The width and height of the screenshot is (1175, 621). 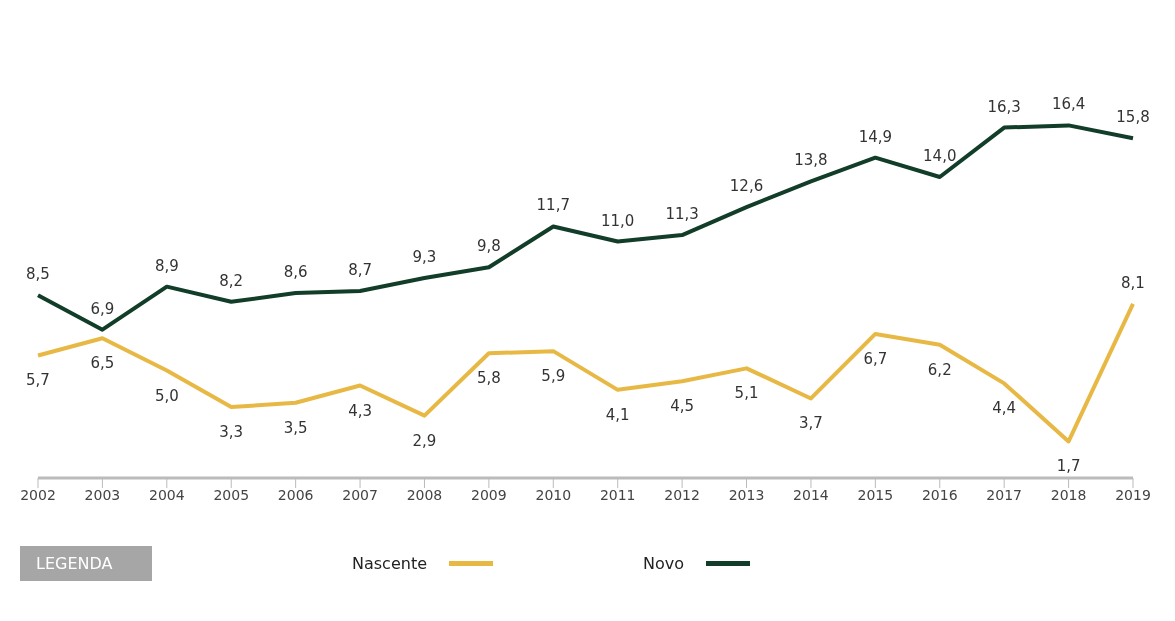 I want to click on data-label: 14,9, so click(x=875, y=136).